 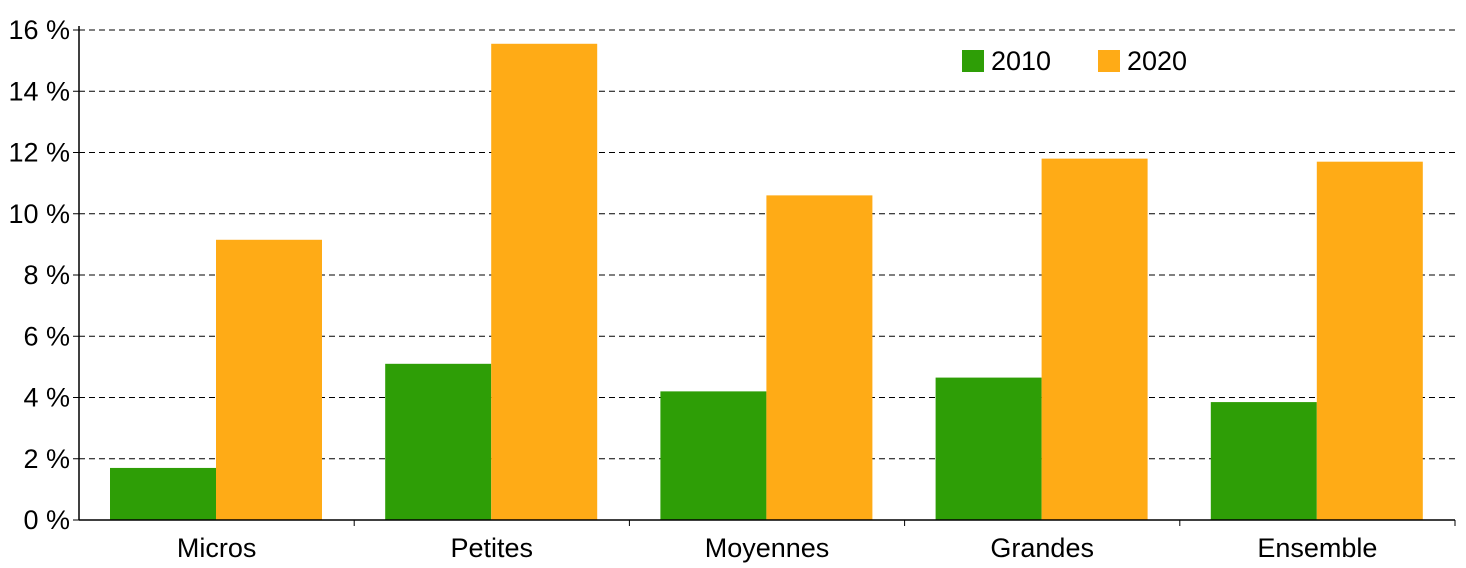 I want to click on bar-2020-grandes, so click(x=1094, y=339).